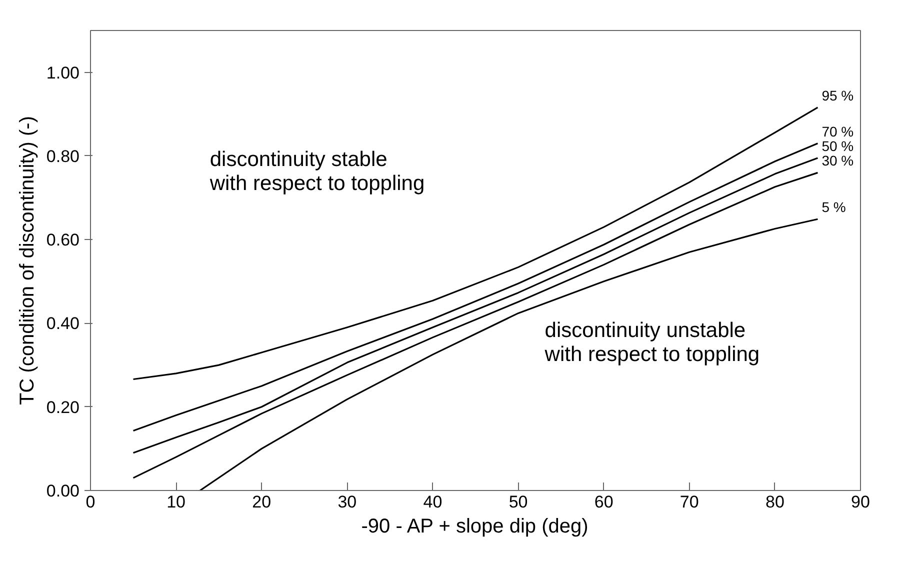 The width and height of the screenshot is (908, 569). What do you see at coordinates (63, 72) in the screenshot?
I see `y-tick-label: 1.00` at bounding box center [63, 72].